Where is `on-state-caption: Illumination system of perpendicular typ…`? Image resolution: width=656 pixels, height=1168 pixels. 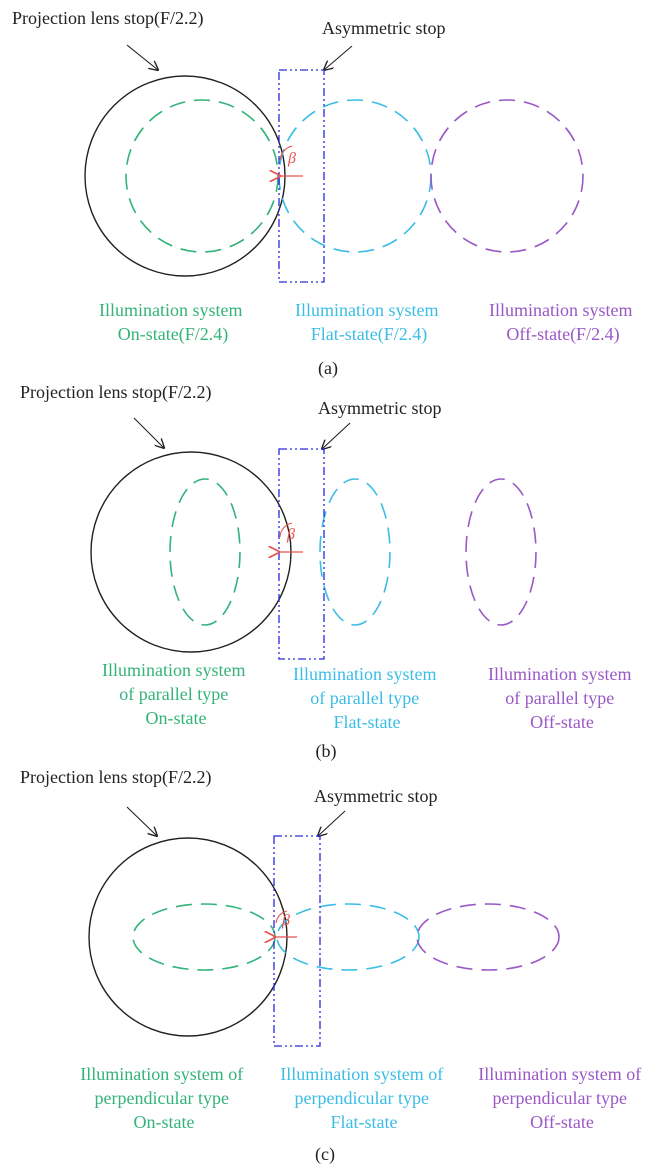 on-state-caption: Illumination system of perpendicular typ… is located at coordinates (163, 1098).